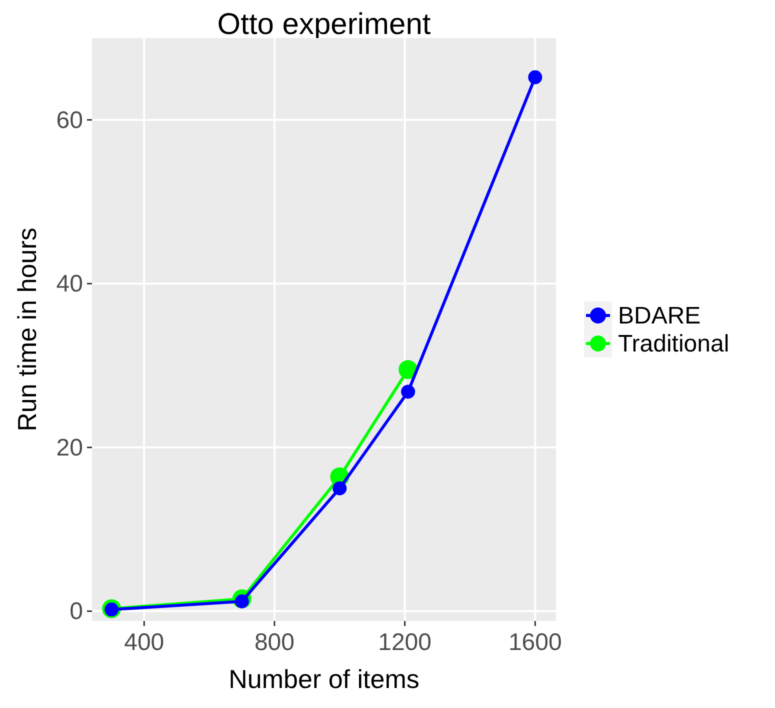 The width and height of the screenshot is (775, 708). Describe the element at coordinates (76, 612) in the screenshot. I see `y-tick-label: 0` at that location.